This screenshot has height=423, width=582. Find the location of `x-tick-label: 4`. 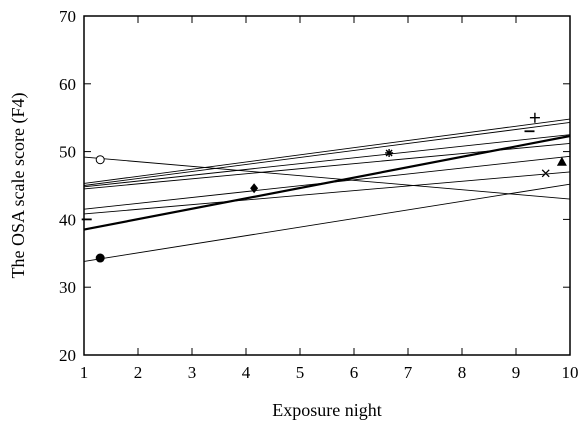

x-tick-label: 4 is located at coordinates (246, 372).